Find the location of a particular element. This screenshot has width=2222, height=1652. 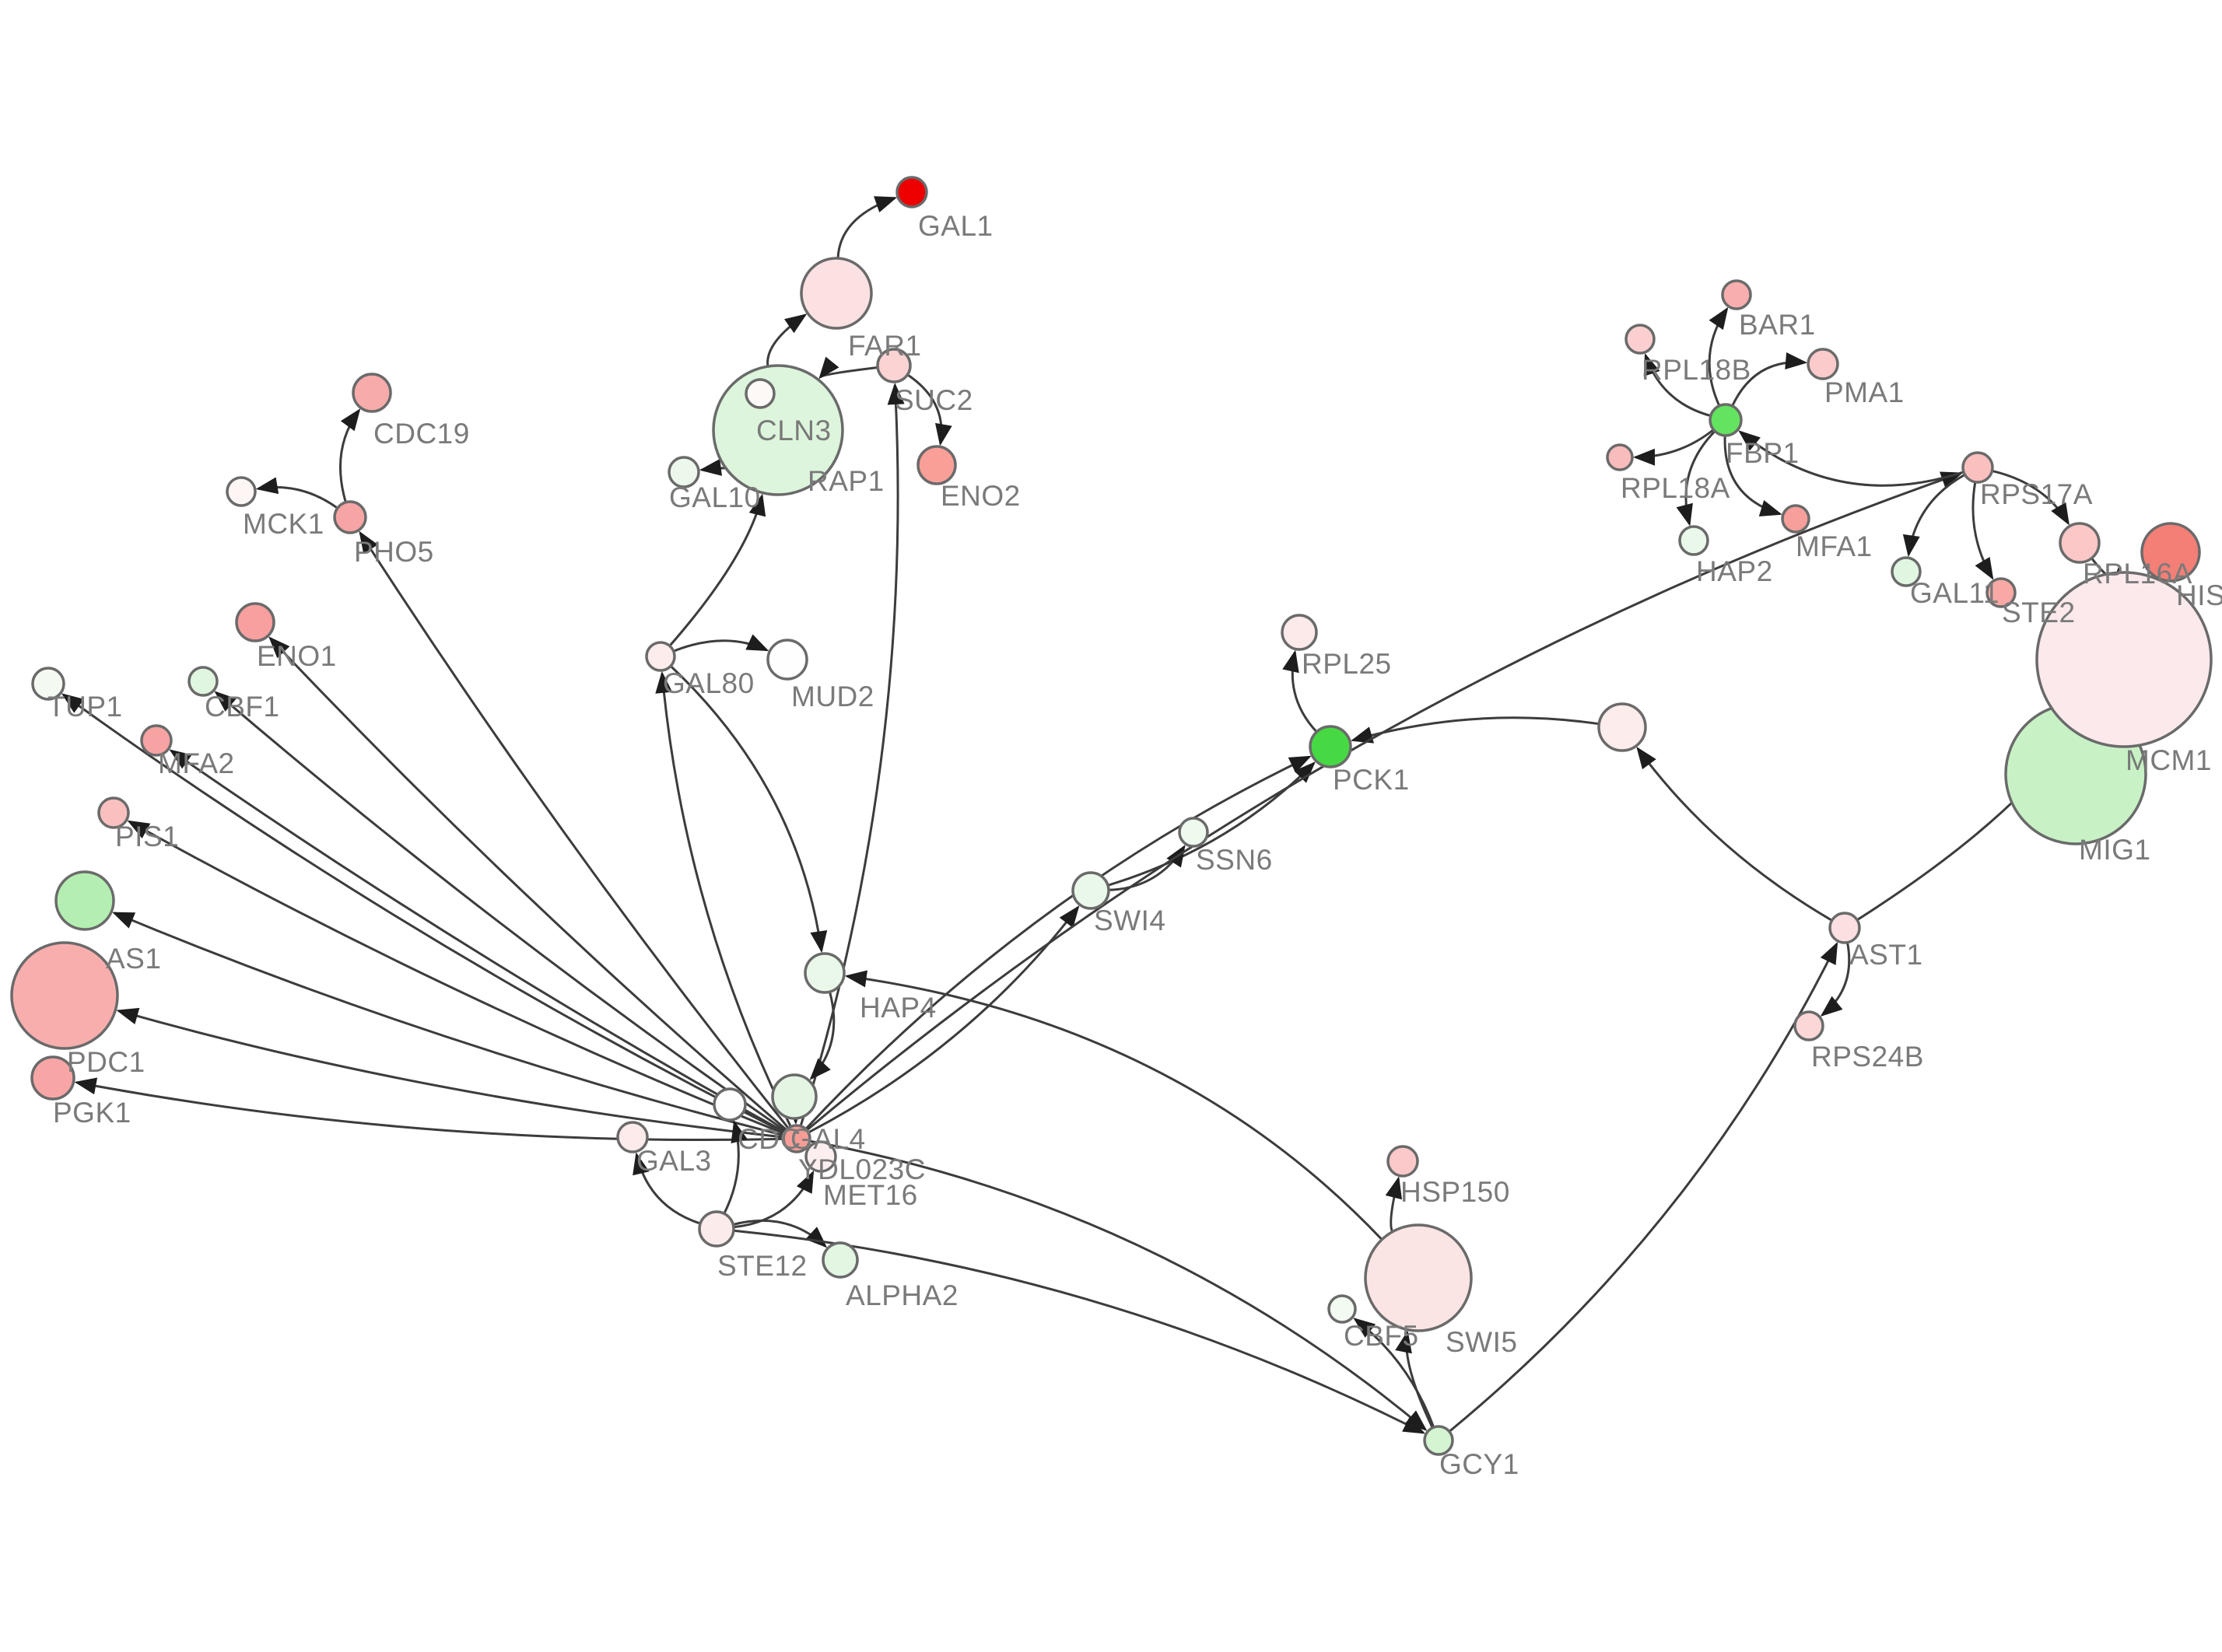

node-PHO5 is located at coordinates (350, 517).